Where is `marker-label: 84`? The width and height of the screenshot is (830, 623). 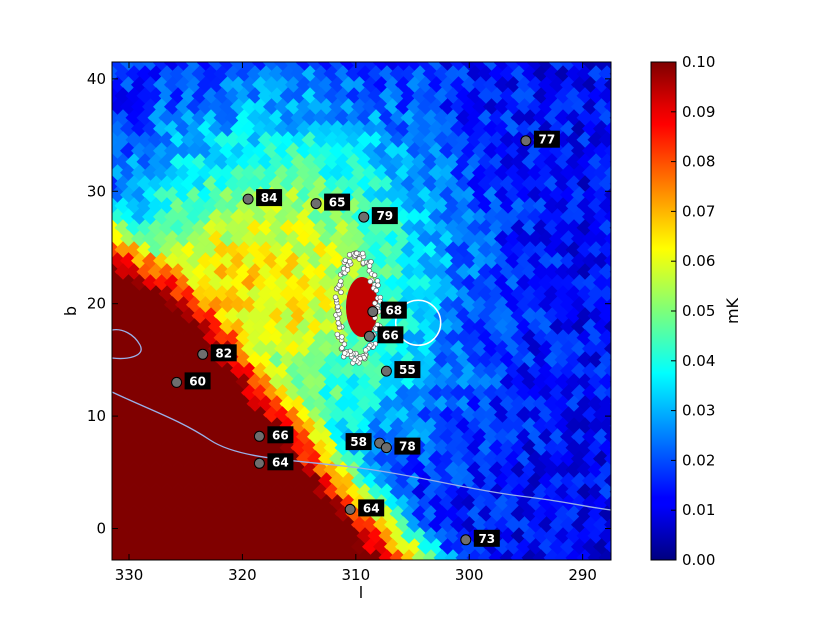
marker-label: 84 is located at coordinates (269, 198).